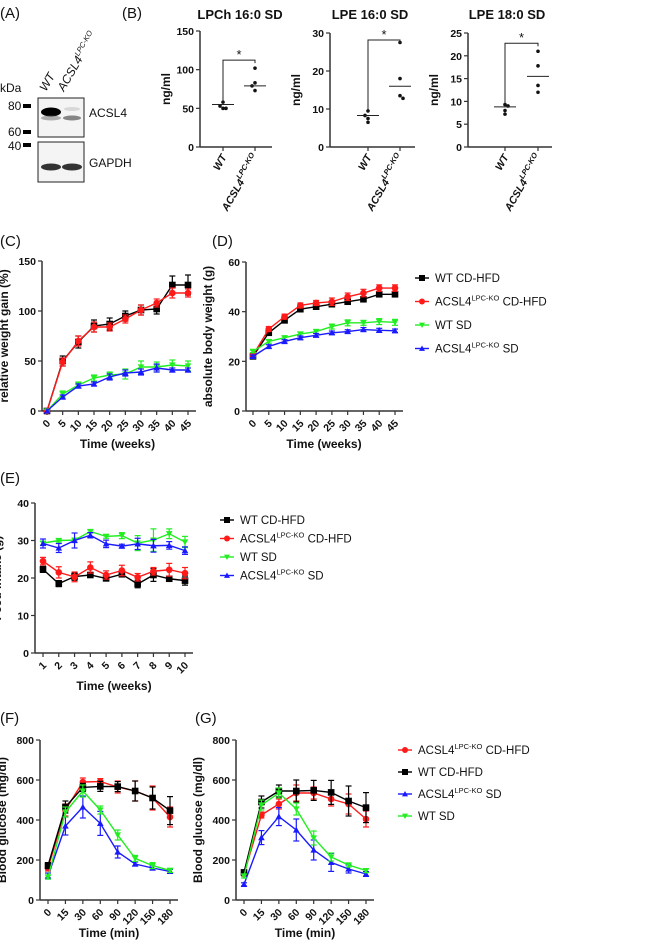 The image size is (656, 940). I want to click on text-span: WT SD, so click(436, 817).